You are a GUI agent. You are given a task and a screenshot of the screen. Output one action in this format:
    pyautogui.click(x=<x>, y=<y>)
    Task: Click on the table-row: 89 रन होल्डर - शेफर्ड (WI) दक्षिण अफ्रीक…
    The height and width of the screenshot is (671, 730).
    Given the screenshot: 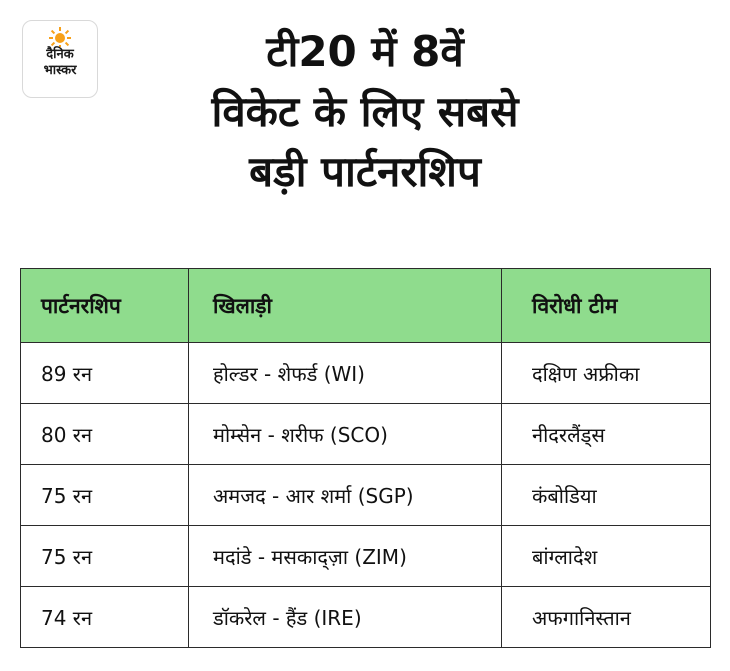 What is the action you would take?
    pyautogui.click(x=365, y=373)
    